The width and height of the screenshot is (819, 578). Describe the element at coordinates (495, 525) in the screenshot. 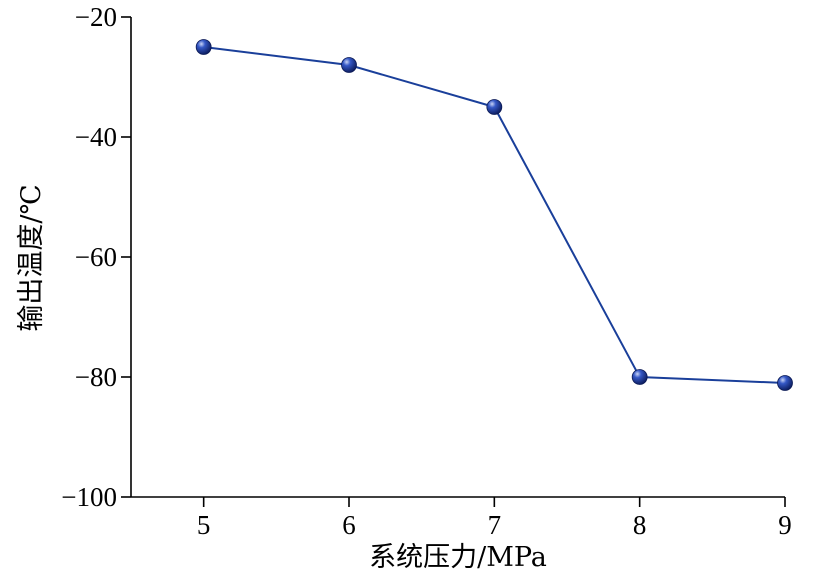

I see `x-tick-label: 7` at that location.